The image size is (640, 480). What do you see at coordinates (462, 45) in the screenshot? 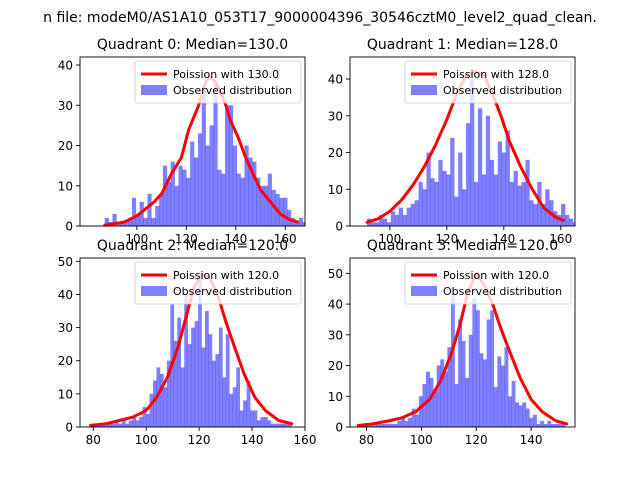
I see `quadrant-title: Quadrant 1: Median=128.0` at bounding box center [462, 45].